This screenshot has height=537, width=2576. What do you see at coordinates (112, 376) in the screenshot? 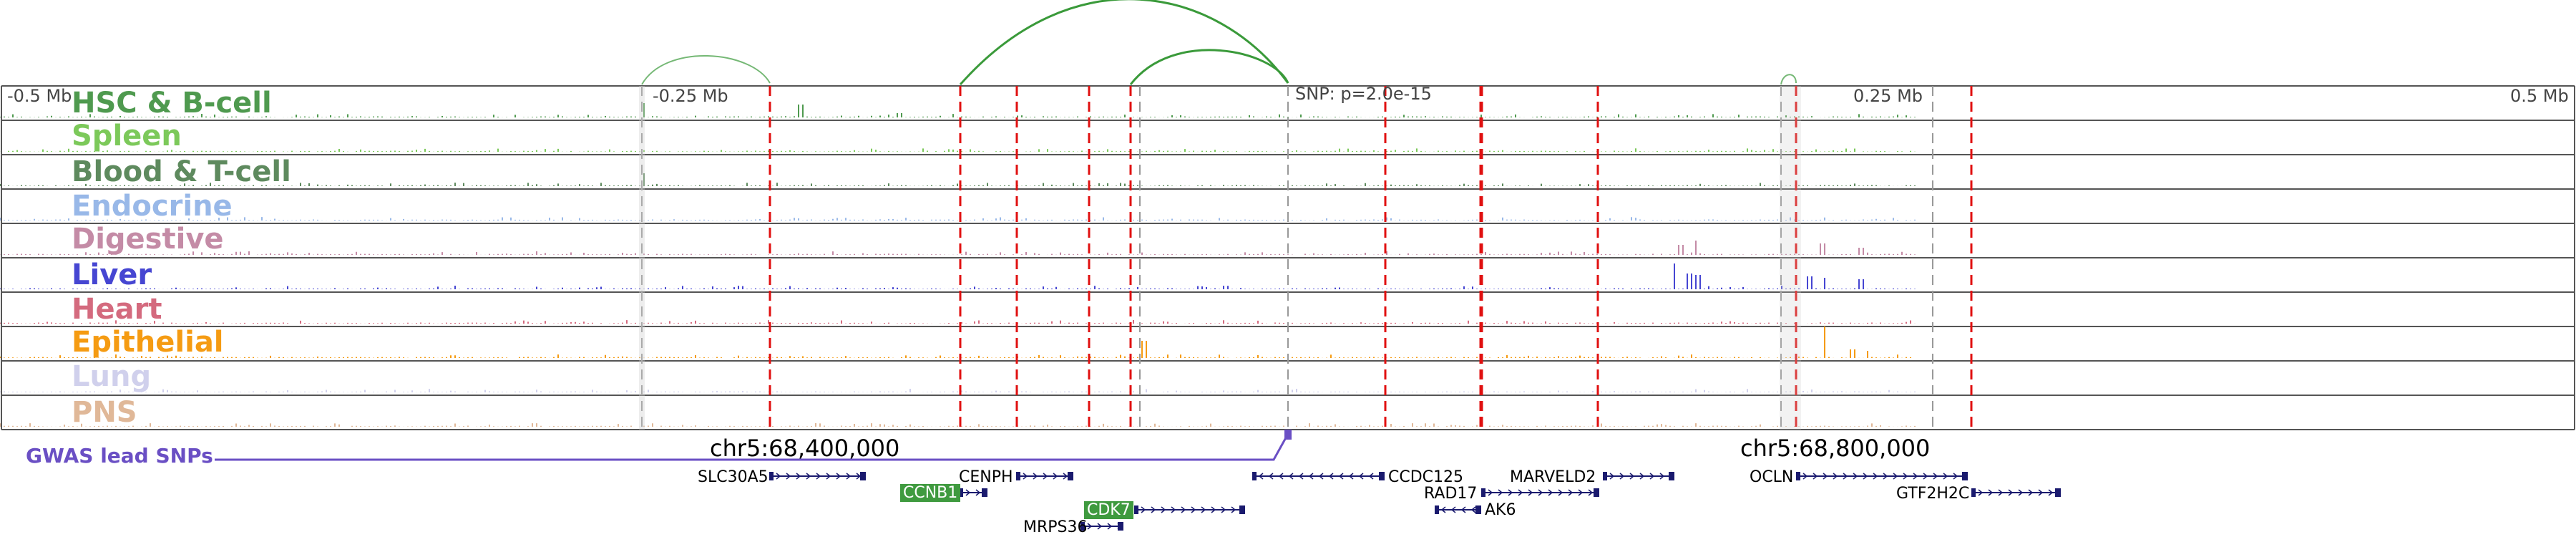
I see `track-label-lung: Lung` at bounding box center [112, 376].